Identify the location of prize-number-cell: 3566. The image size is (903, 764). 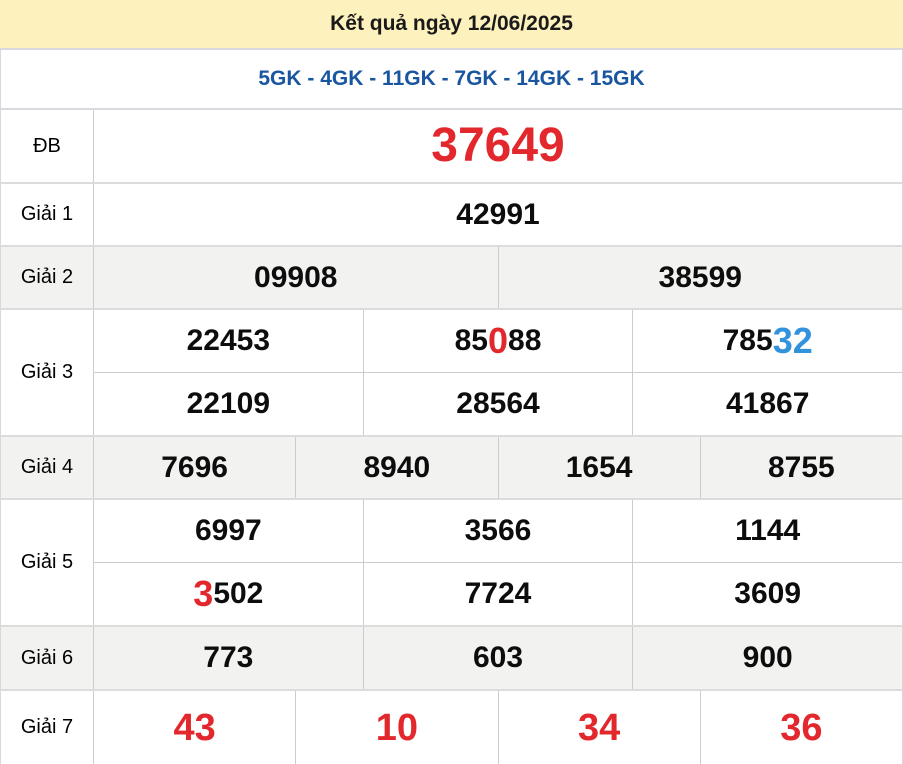
(497, 531).